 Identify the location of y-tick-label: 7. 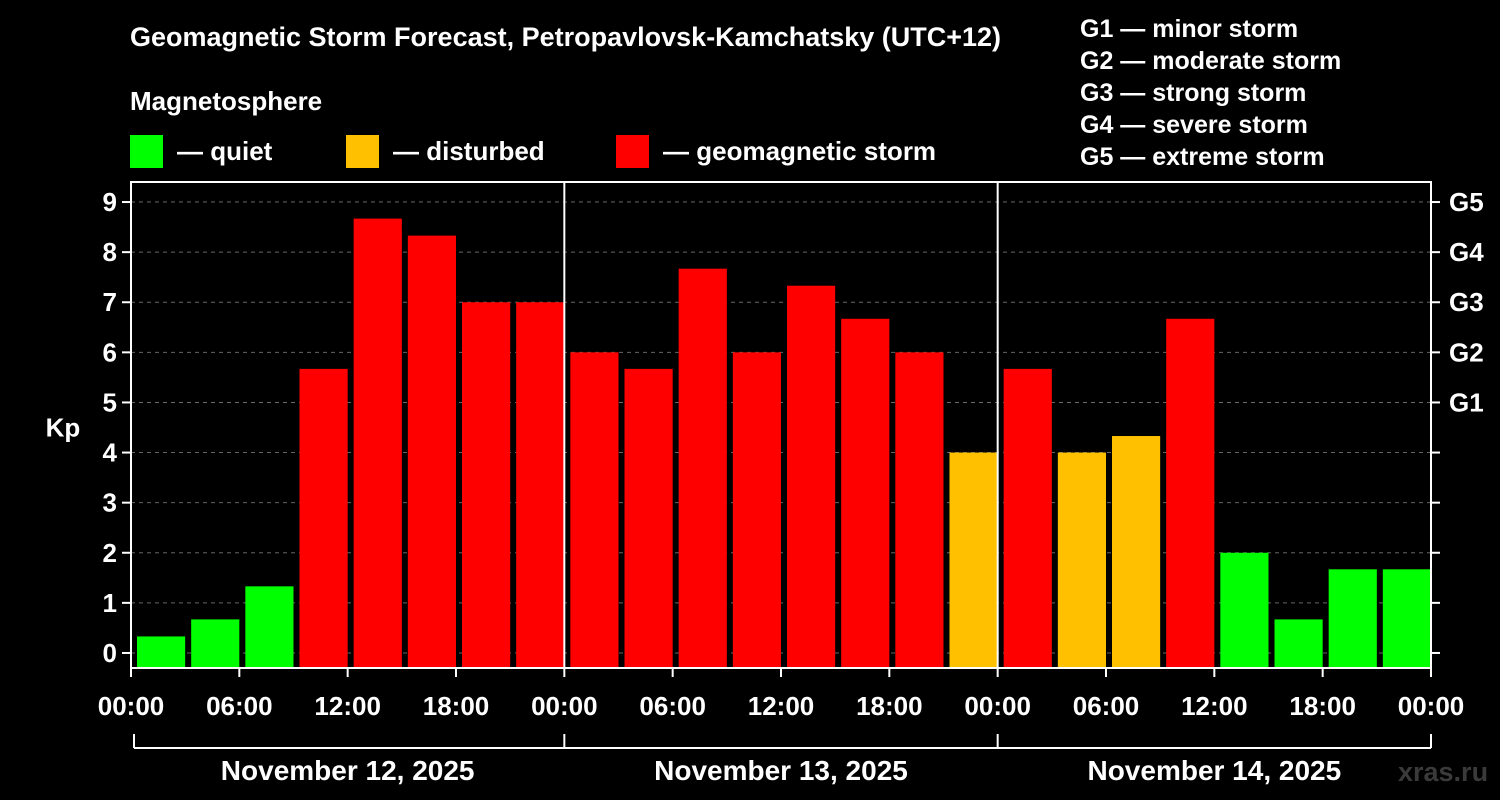
(110, 302).